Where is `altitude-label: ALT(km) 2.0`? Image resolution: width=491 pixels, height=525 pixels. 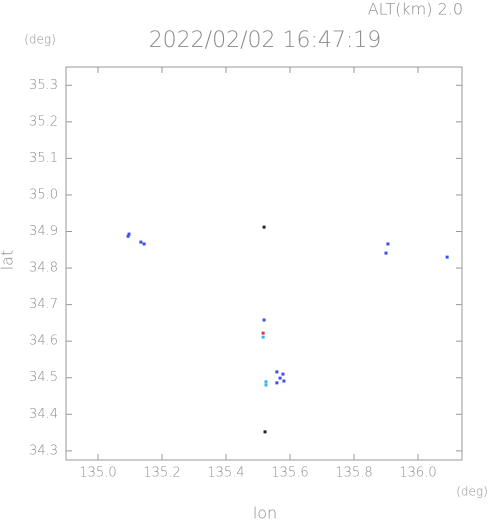 altitude-label: ALT(km) 2.0 is located at coordinates (415, 9).